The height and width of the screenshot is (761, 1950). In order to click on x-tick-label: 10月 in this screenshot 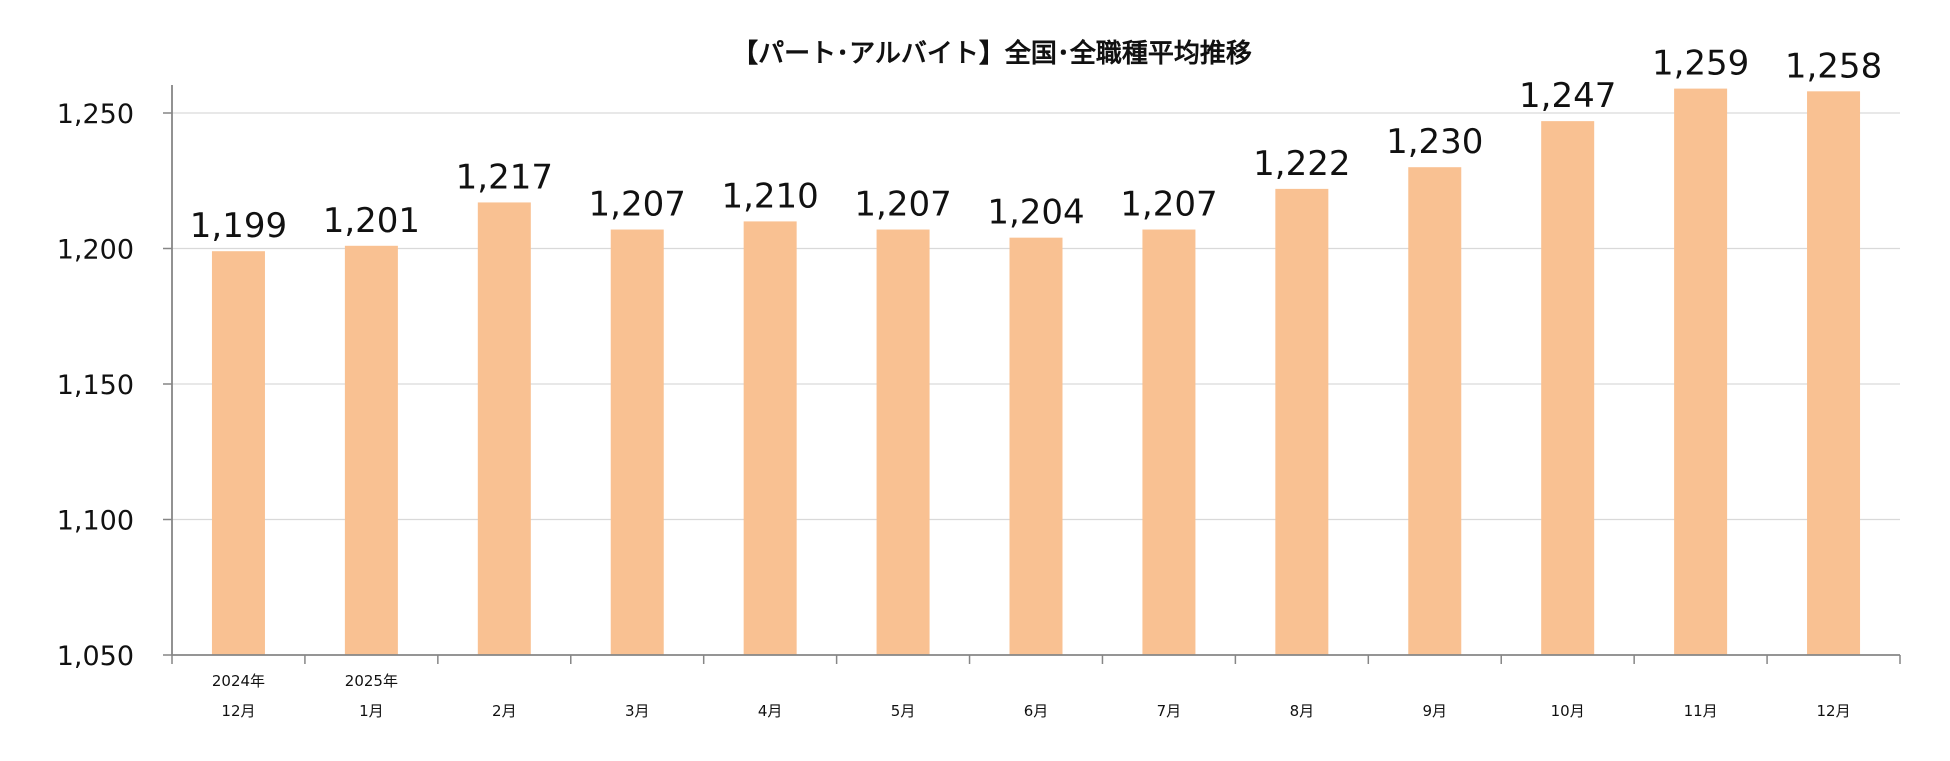, I will do `click(1568, 711)`.